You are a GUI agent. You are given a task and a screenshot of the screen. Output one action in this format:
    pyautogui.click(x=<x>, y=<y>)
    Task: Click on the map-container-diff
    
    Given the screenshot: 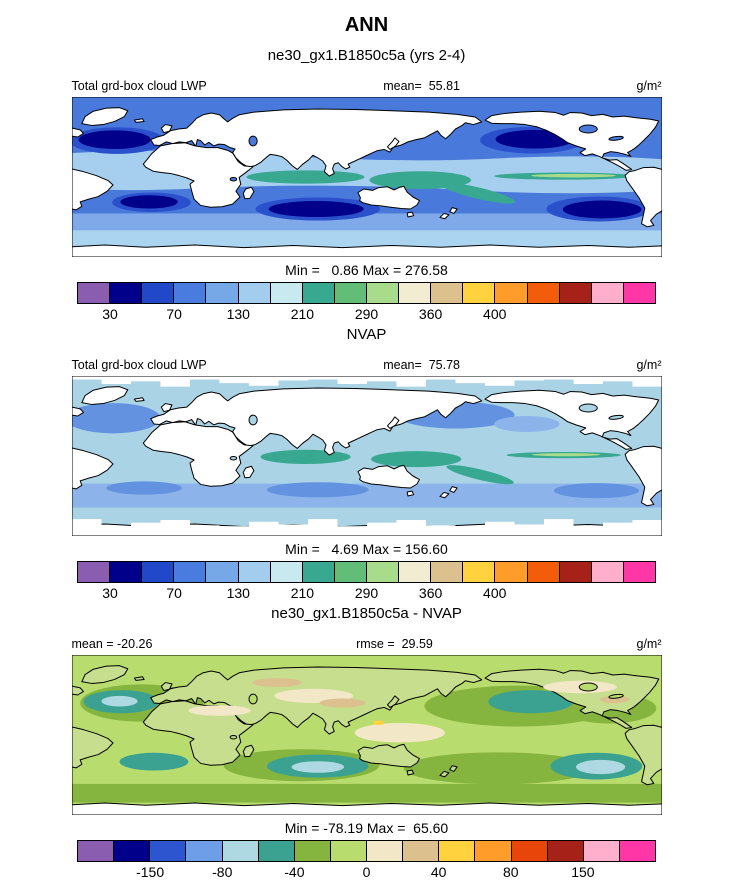 What is the action you would take?
    pyautogui.click(x=366, y=735)
    